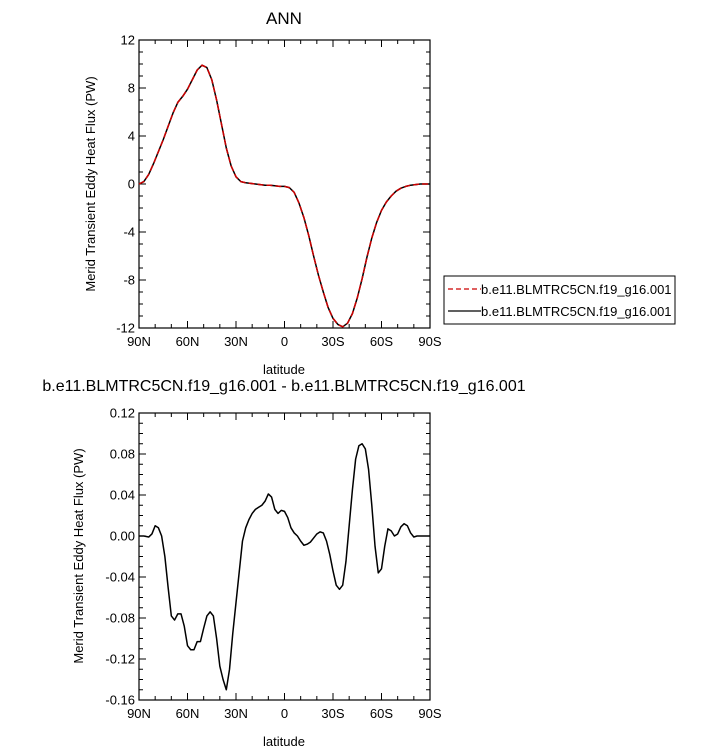 Image resolution: width=722 pixels, height=756 pixels. I want to click on top-chart-y-tick-label: -8, so click(129, 280).